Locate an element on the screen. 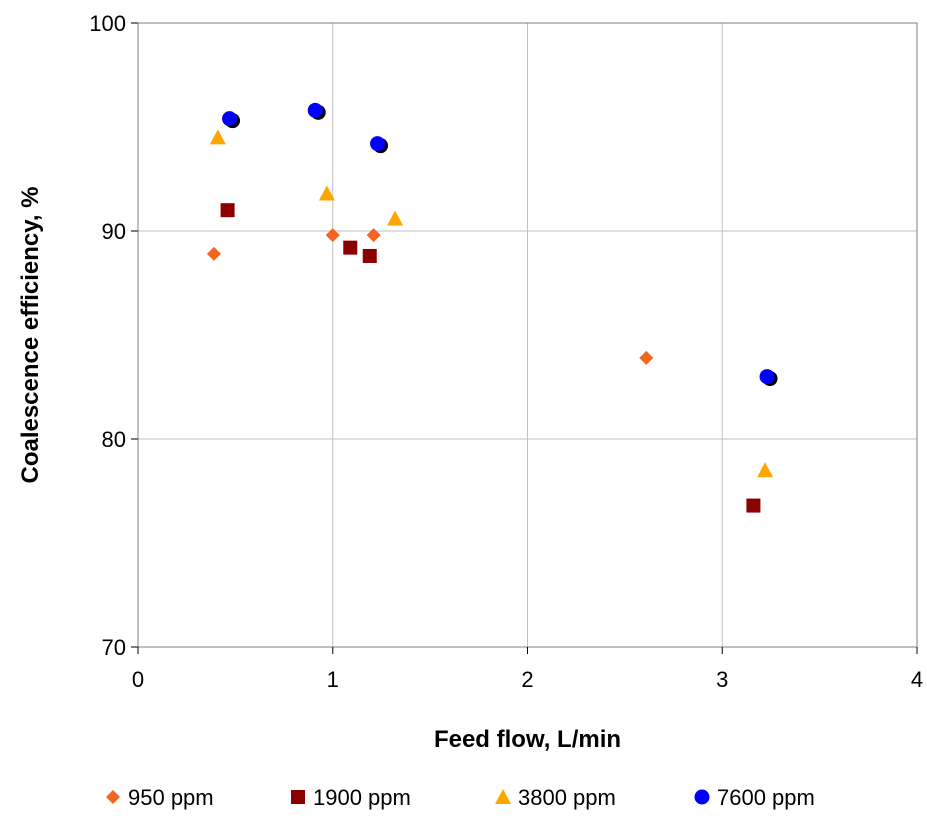 This screenshot has width=927, height=819. y-tick-label: 70 is located at coordinates (114, 647).